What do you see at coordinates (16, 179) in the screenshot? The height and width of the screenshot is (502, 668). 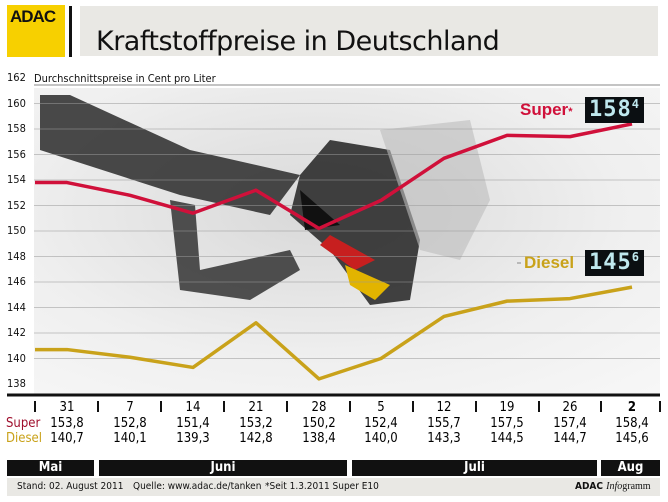 I see `y-tick-label: 154` at bounding box center [16, 179].